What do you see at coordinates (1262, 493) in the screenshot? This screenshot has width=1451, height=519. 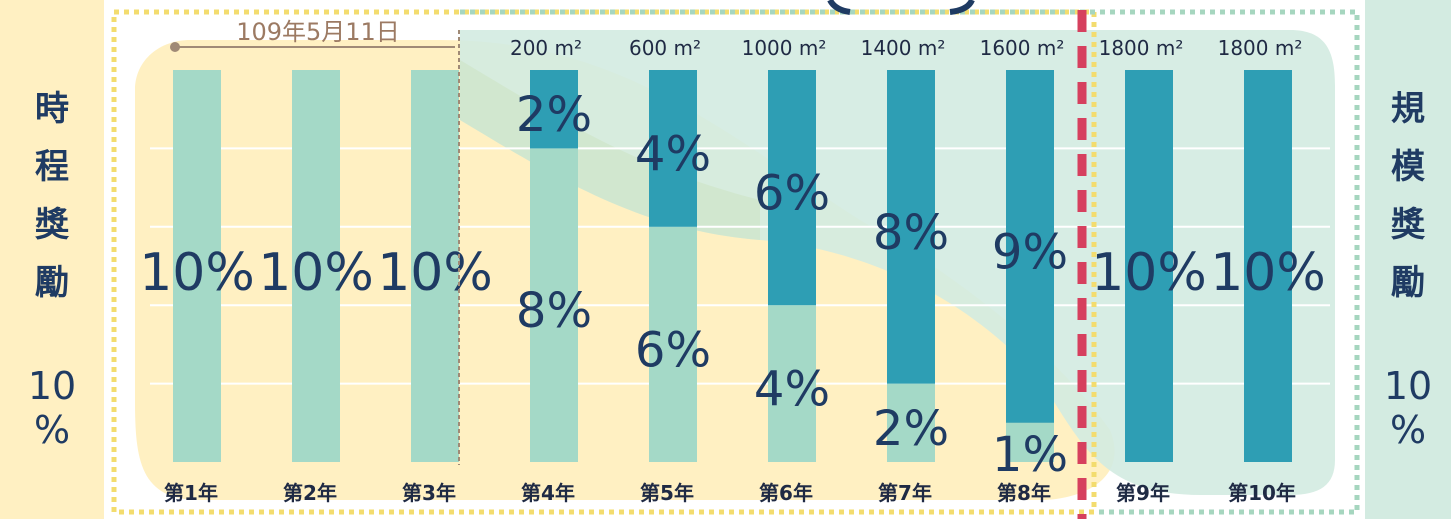 I see `tick-label: 第10年` at bounding box center [1262, 493].